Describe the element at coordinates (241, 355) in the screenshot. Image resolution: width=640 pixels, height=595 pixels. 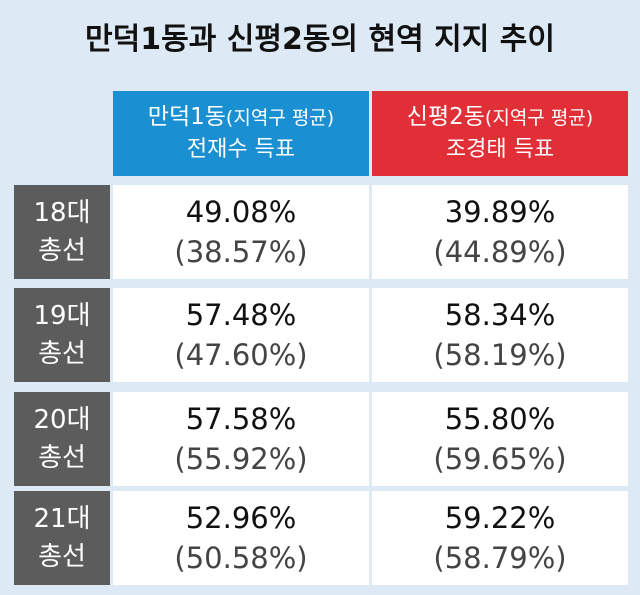
I see `district-average-value: (47.60%)` at that location.